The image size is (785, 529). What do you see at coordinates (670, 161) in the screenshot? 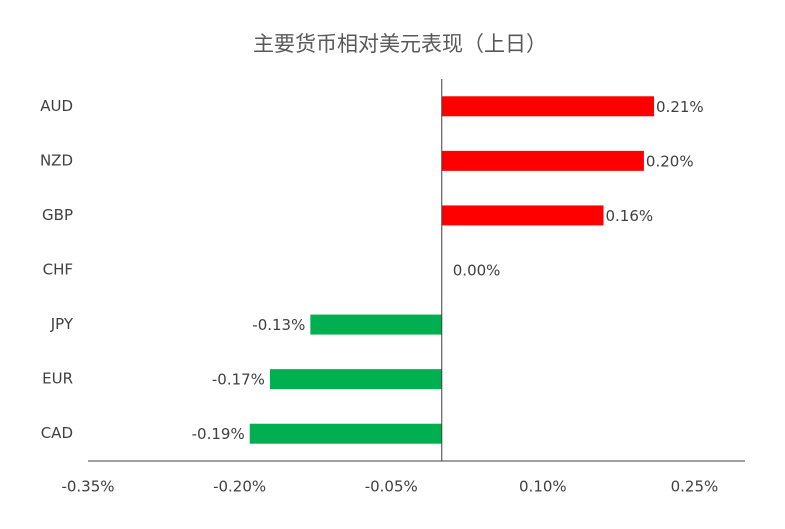
I see `value-label: 0.20%` at bounding box center [670, 161].